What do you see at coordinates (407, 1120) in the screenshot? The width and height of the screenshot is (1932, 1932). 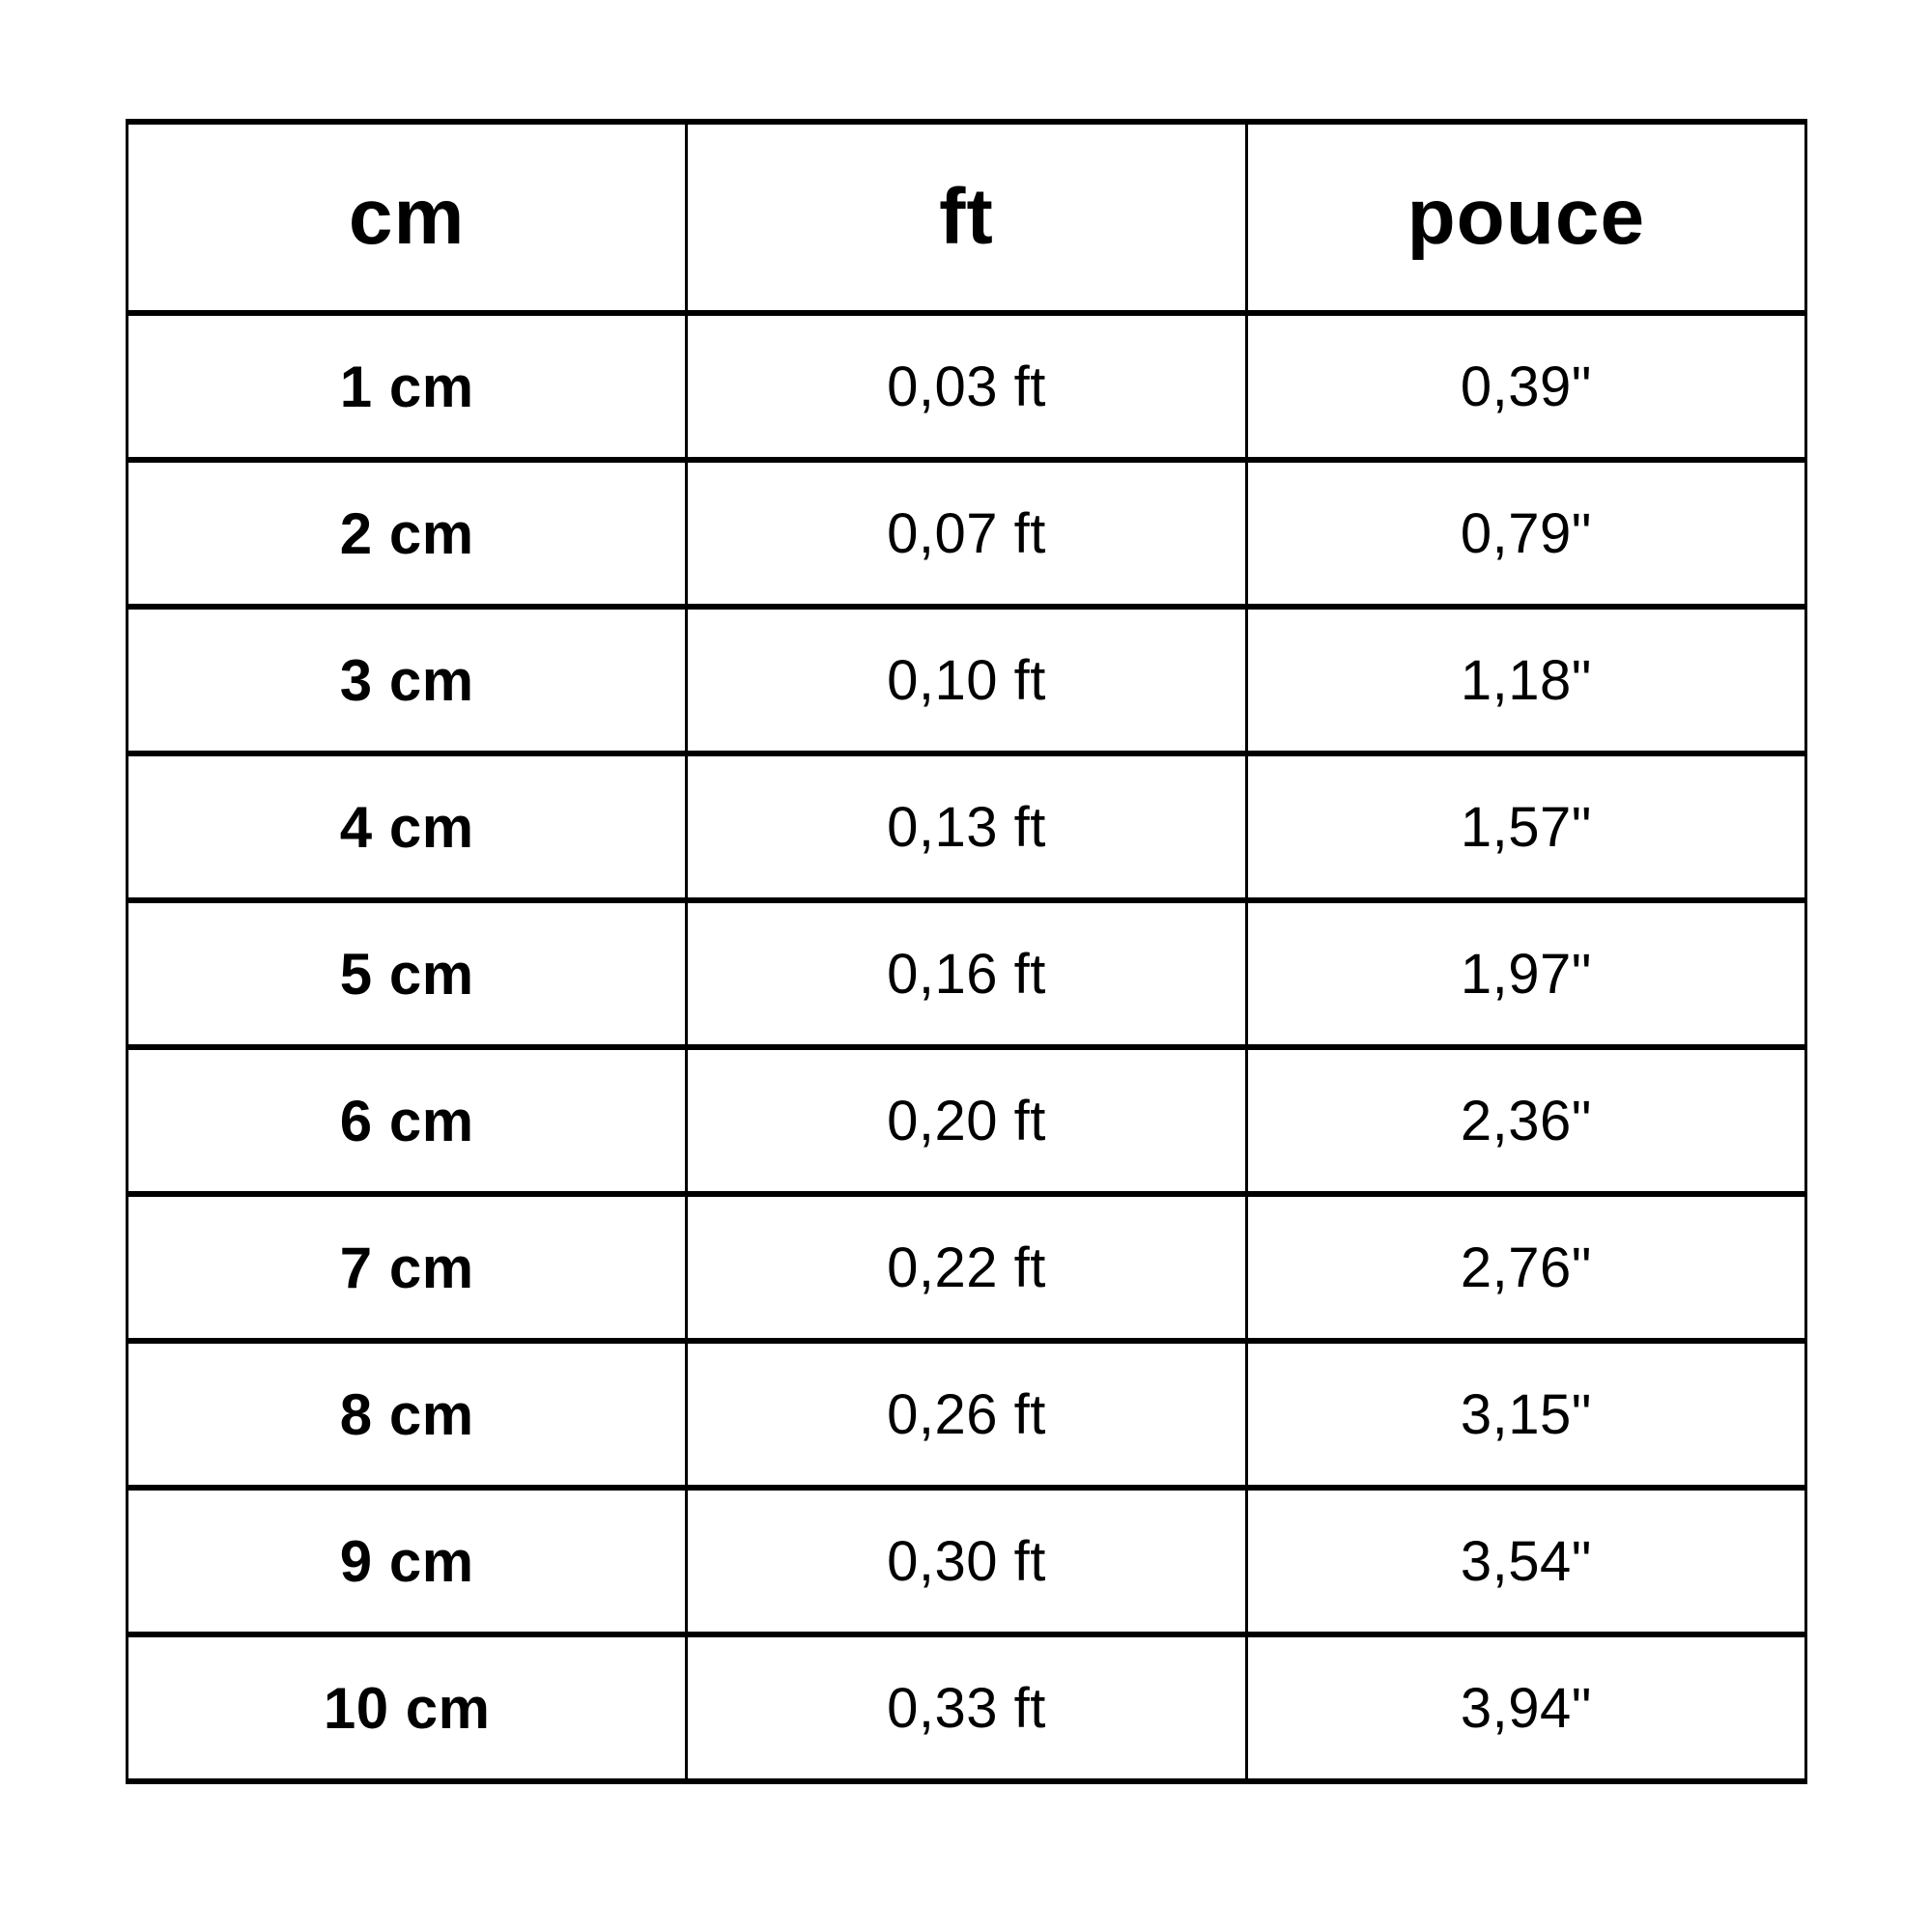 I see `cm-cell: 6 cm` at bounding box center [407, 1120].